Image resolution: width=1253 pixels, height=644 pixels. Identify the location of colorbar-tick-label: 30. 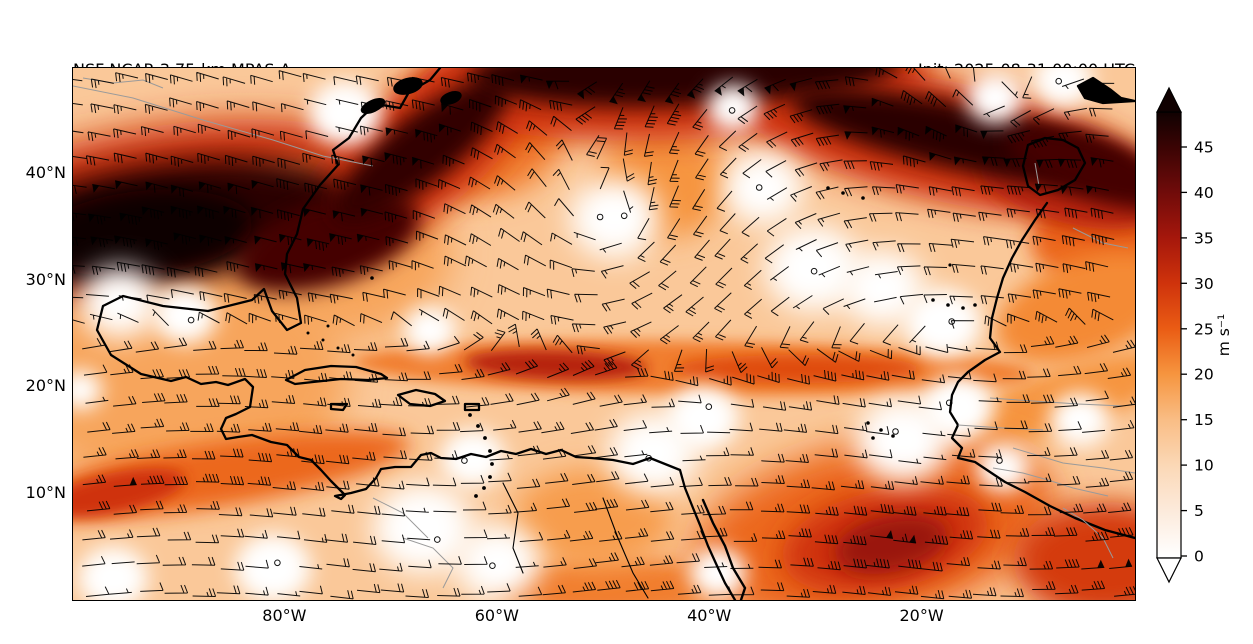
(1204, 284).